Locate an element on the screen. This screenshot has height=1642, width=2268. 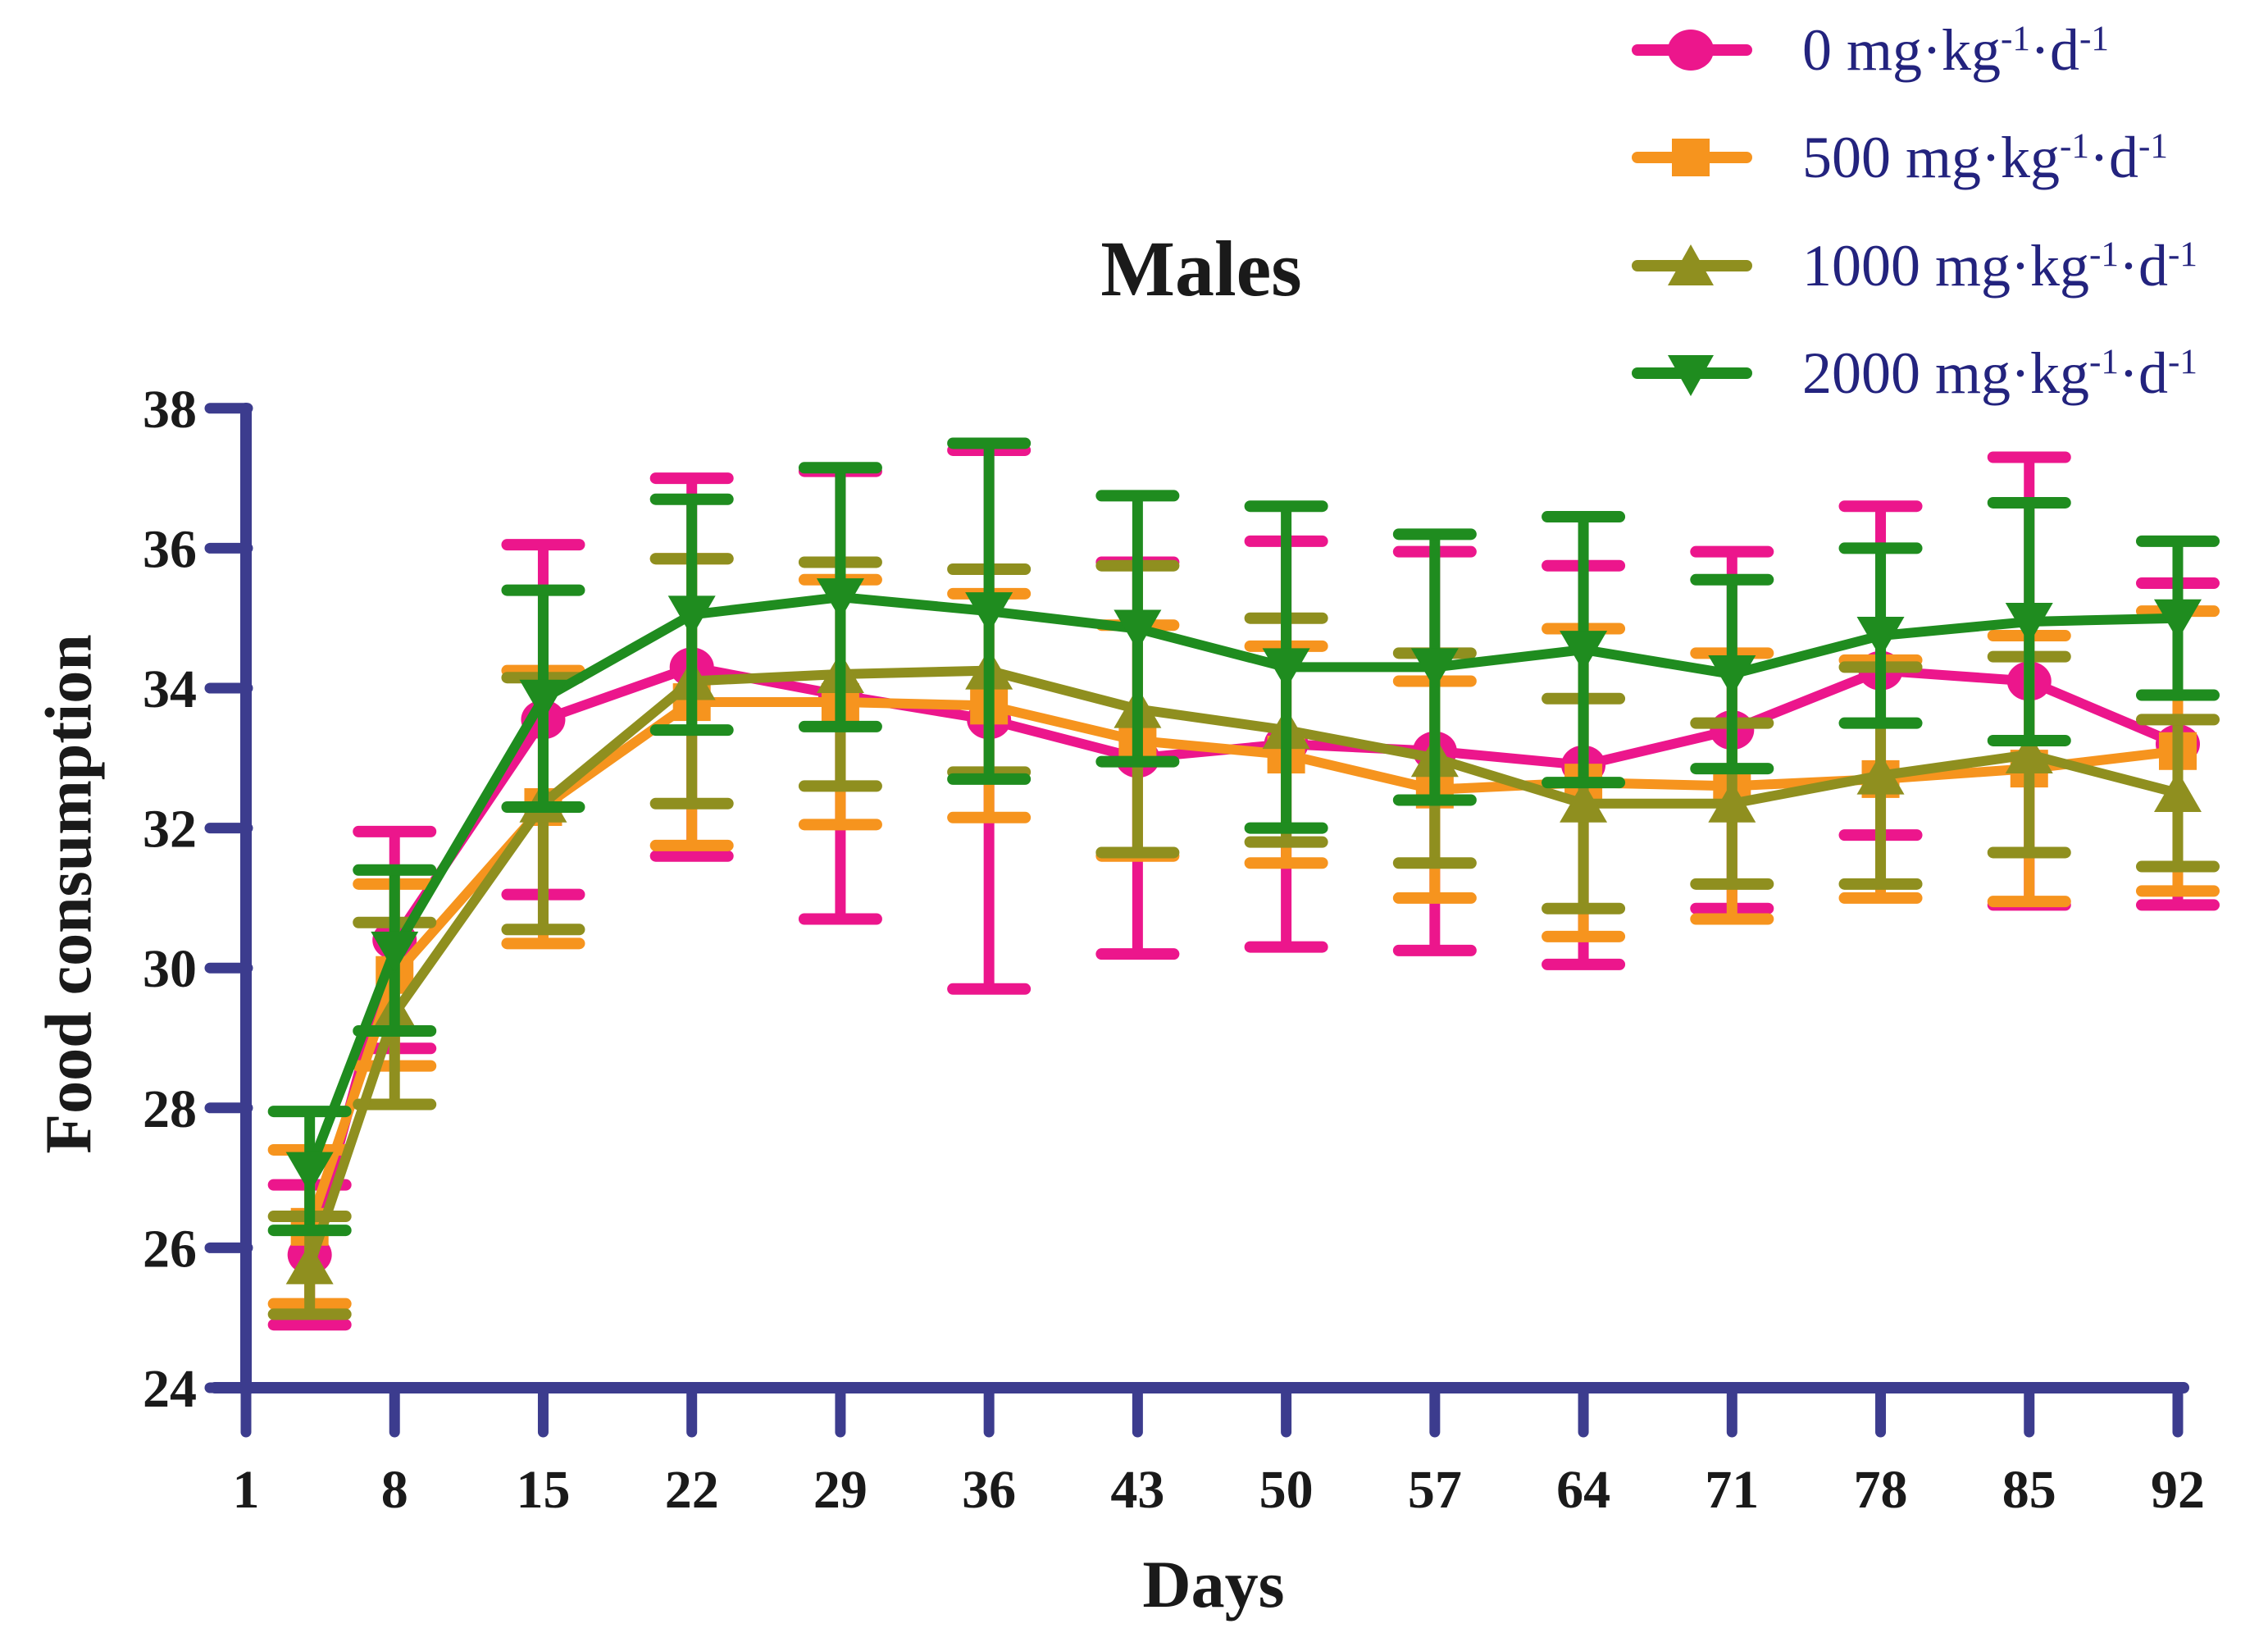
x-tick-label: 8 is located at coordinates (394, 1490).